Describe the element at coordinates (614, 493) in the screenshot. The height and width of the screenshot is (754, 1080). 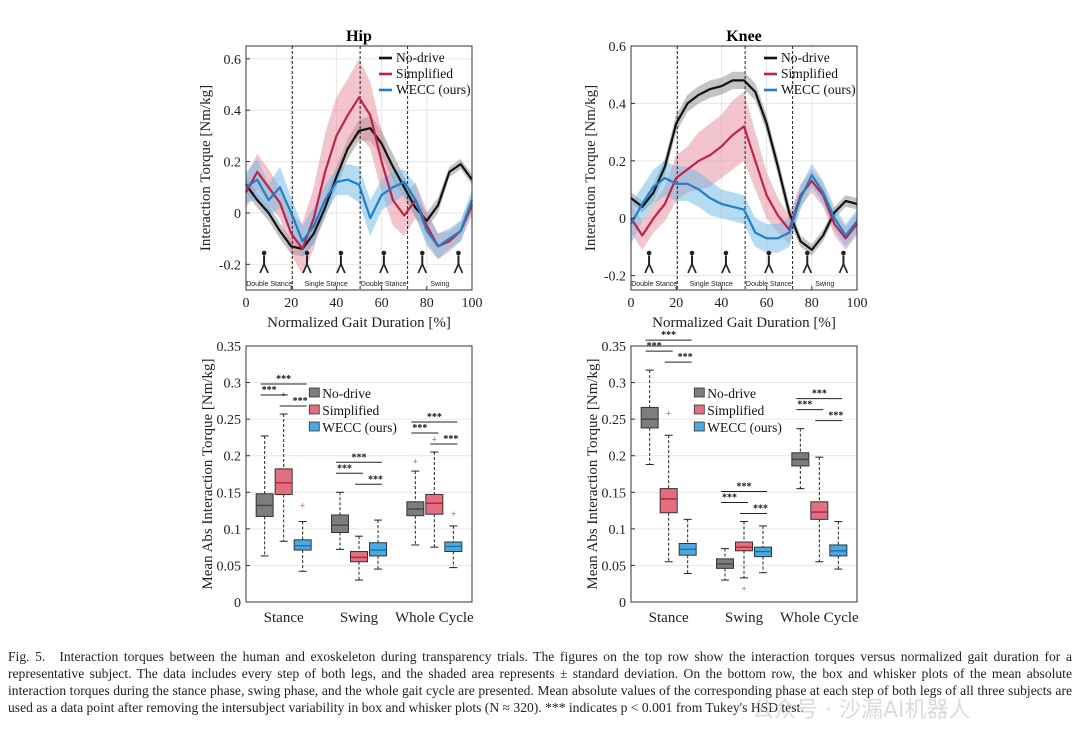
I see `y-tick-label: 0.15` at that location.